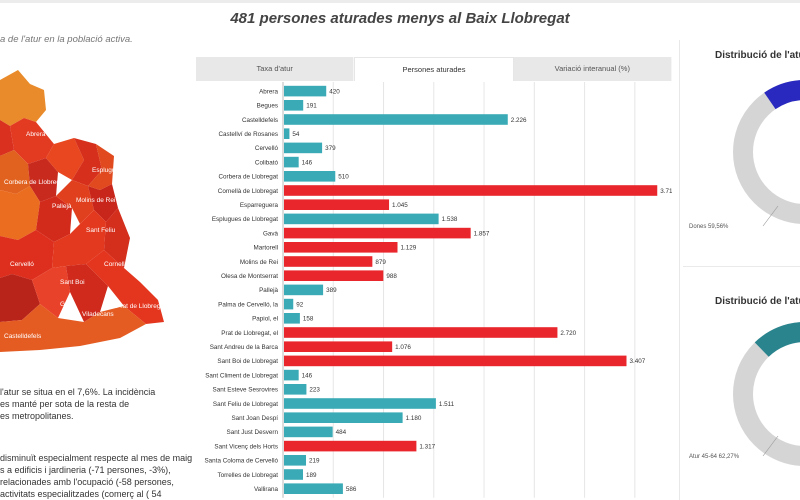 This screenshot has width=800, height=500. What do you see at coordinates (146, 306) in the screenshot?
I see `map-label: Prat de Llobregat, El` at bounding box center [146, 306].